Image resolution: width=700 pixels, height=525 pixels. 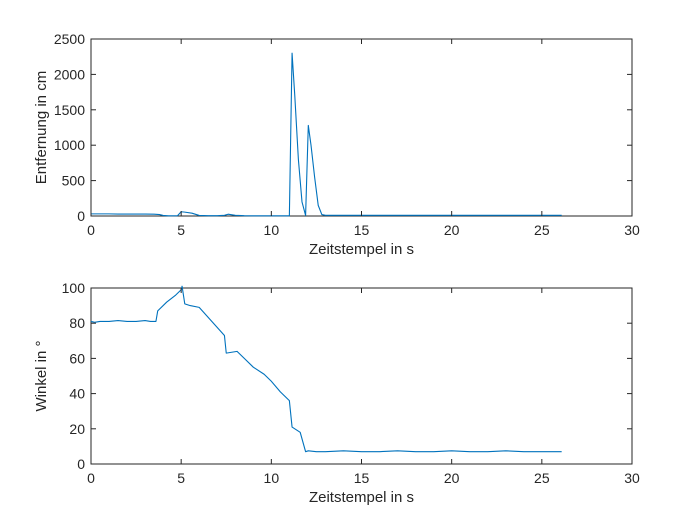 I want to click on y-tick-label: 500, so click(x=74, y=181).